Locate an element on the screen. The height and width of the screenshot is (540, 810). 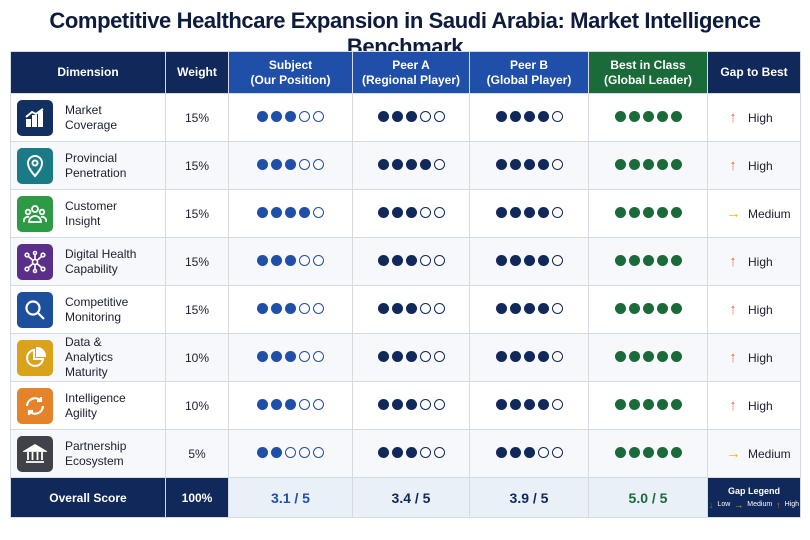
table-row: Competitive Monitoring 15% ↑ High is located at coordinates (405, 309).